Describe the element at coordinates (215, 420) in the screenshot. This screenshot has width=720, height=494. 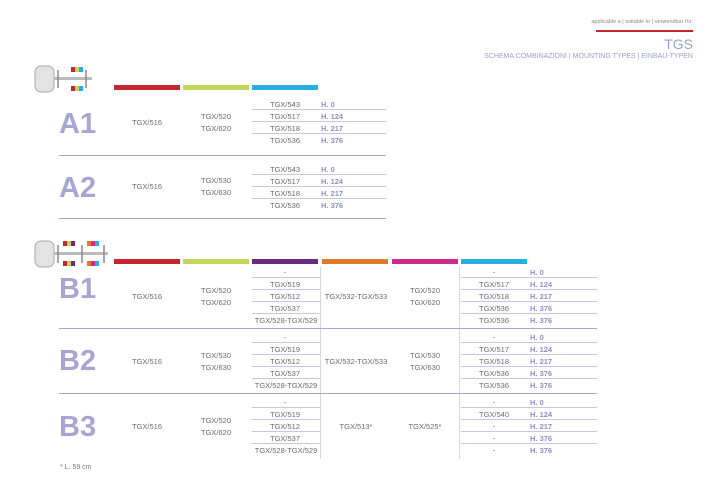
I see `b3-col2-1: TGX/520` at that location.